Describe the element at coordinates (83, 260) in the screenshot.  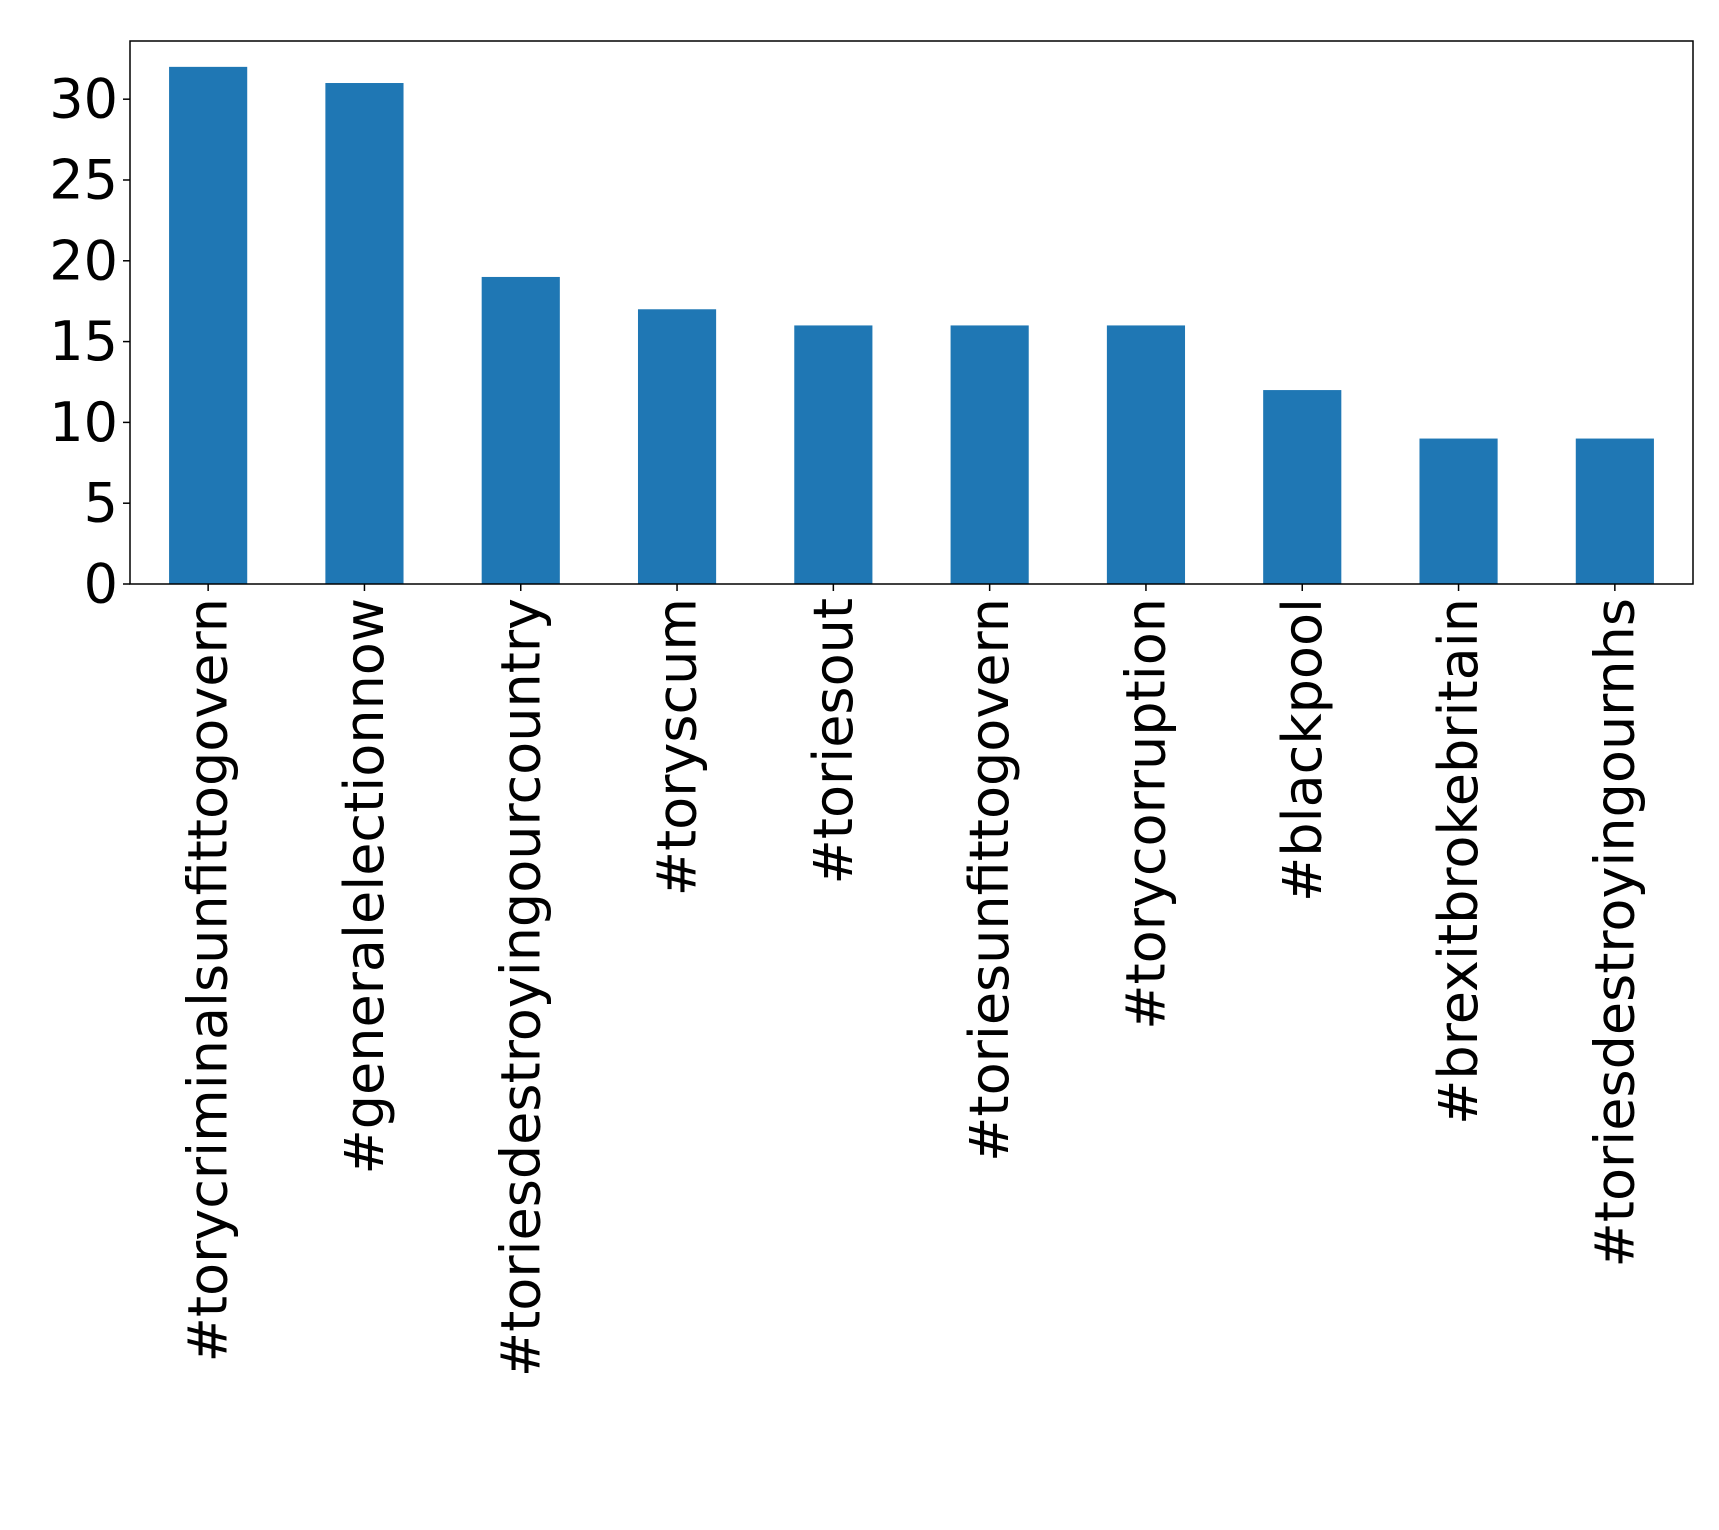
I see `y-tick-label: 20` at that location.